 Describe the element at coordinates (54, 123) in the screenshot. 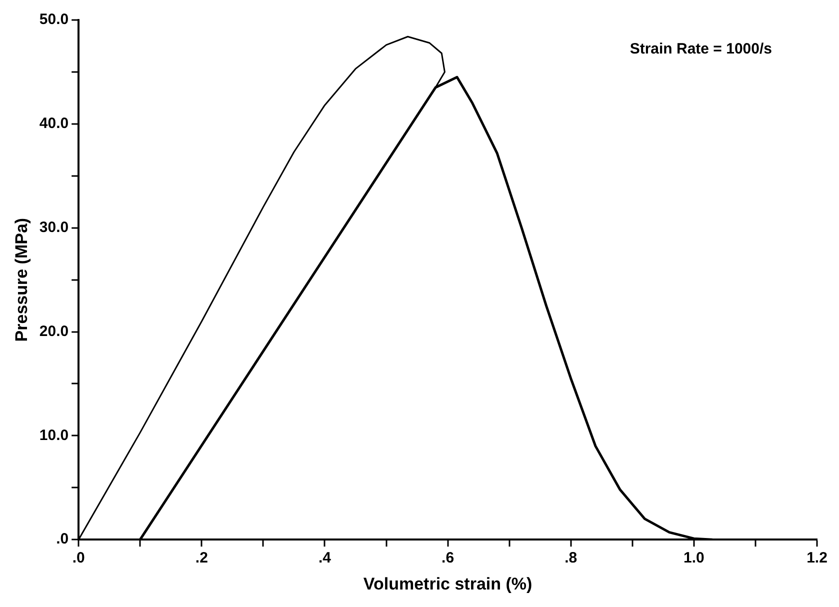

I see `y-tick-label: 40.0` at that location.